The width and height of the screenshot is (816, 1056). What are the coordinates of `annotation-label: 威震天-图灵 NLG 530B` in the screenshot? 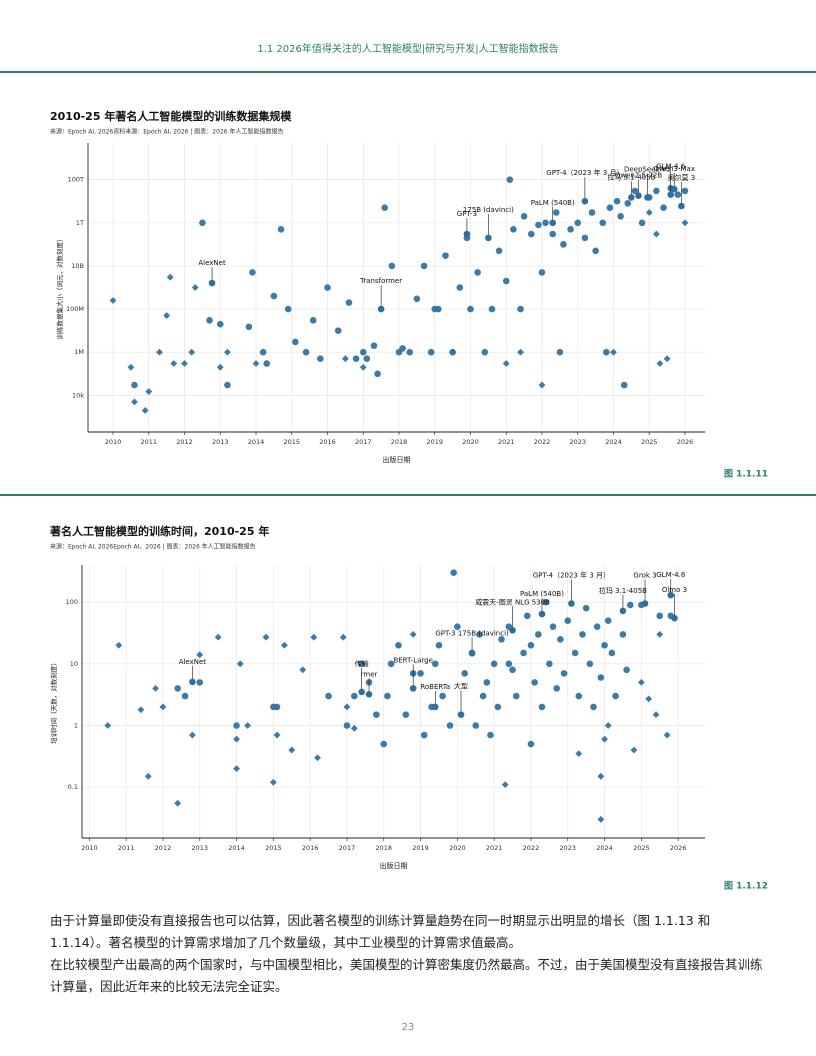 It's located at (512, 601).